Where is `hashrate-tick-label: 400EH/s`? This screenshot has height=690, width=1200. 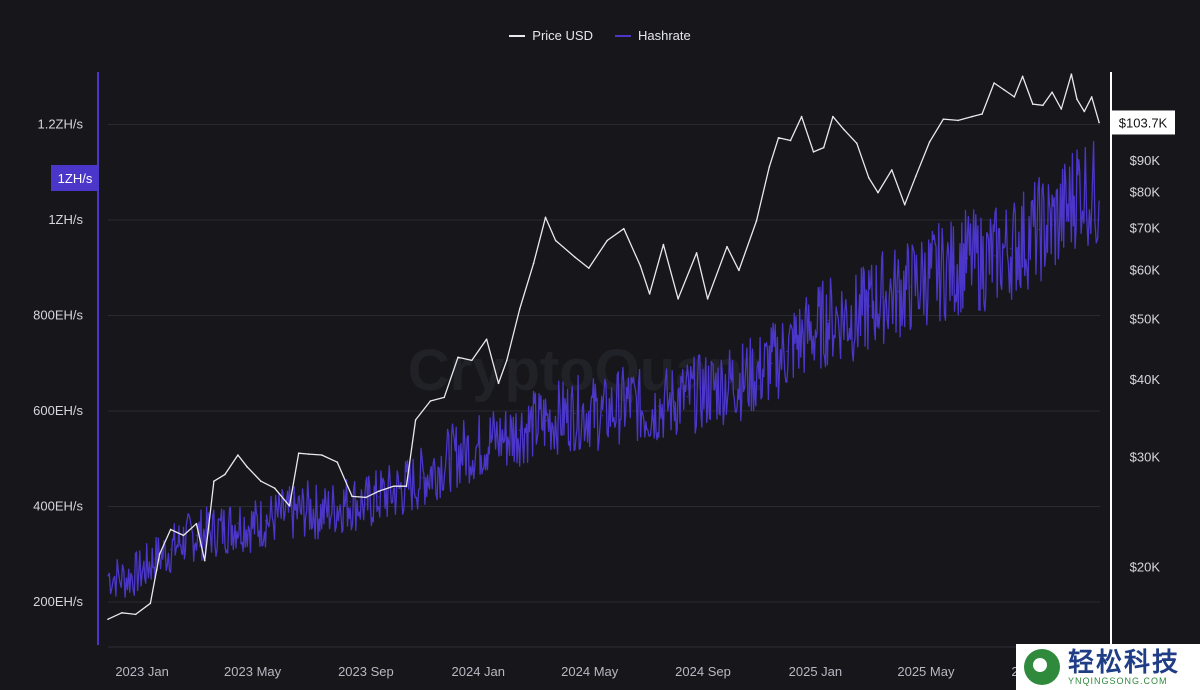 hashrate-tick-label: 400EH/s is located at coordinates (58, 506).